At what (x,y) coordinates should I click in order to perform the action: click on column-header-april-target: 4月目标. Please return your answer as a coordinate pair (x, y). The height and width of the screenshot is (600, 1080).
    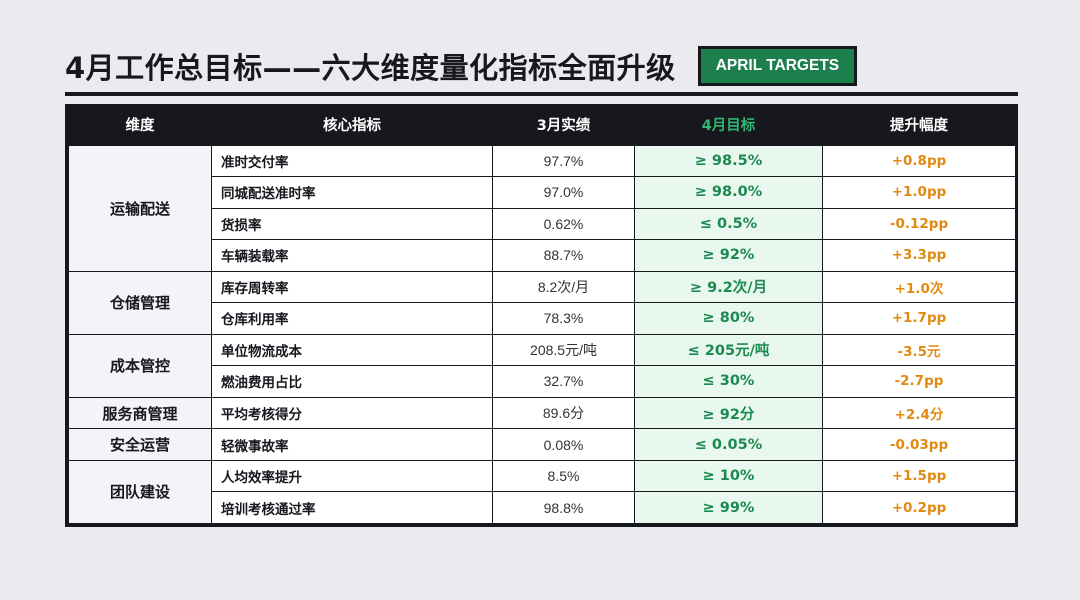
    Looking at the image, I should click on (728, 124).